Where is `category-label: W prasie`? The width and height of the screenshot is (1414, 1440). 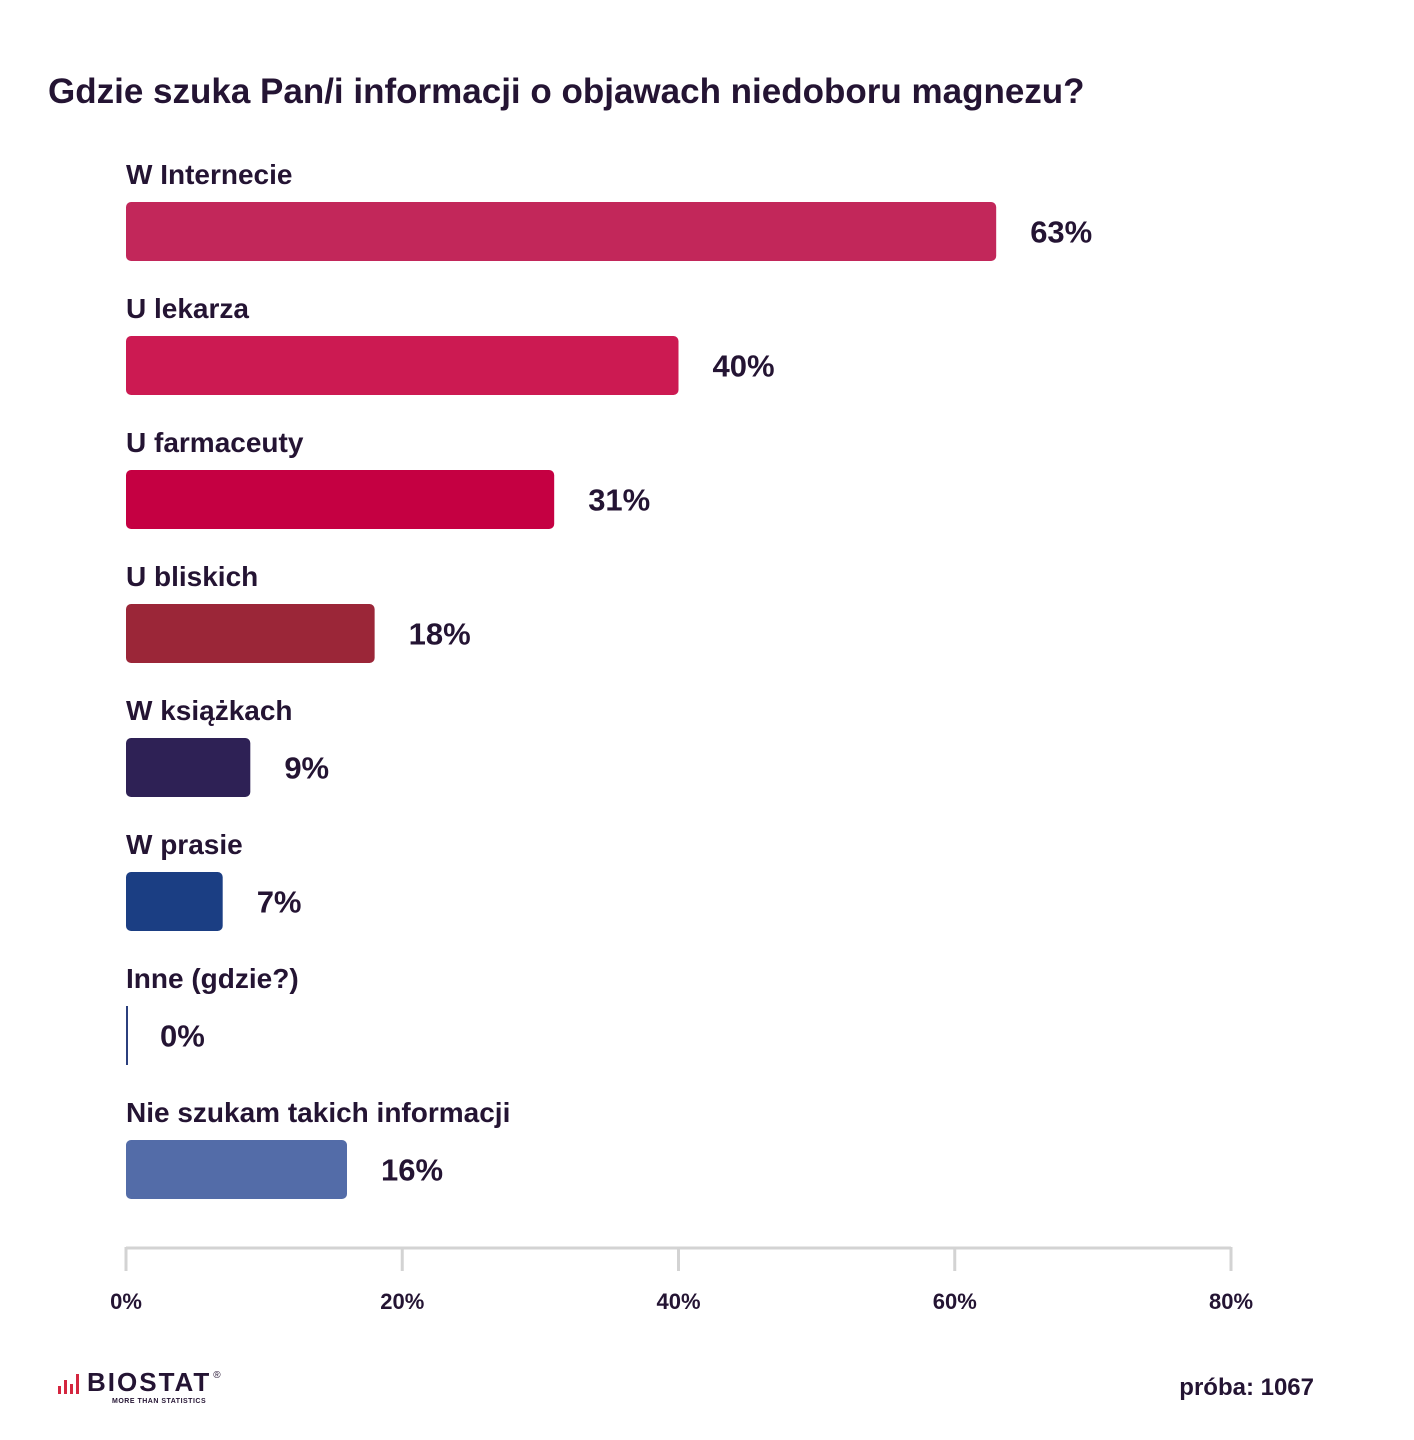
category-label: W prasie is located at coordinates (184, 844).